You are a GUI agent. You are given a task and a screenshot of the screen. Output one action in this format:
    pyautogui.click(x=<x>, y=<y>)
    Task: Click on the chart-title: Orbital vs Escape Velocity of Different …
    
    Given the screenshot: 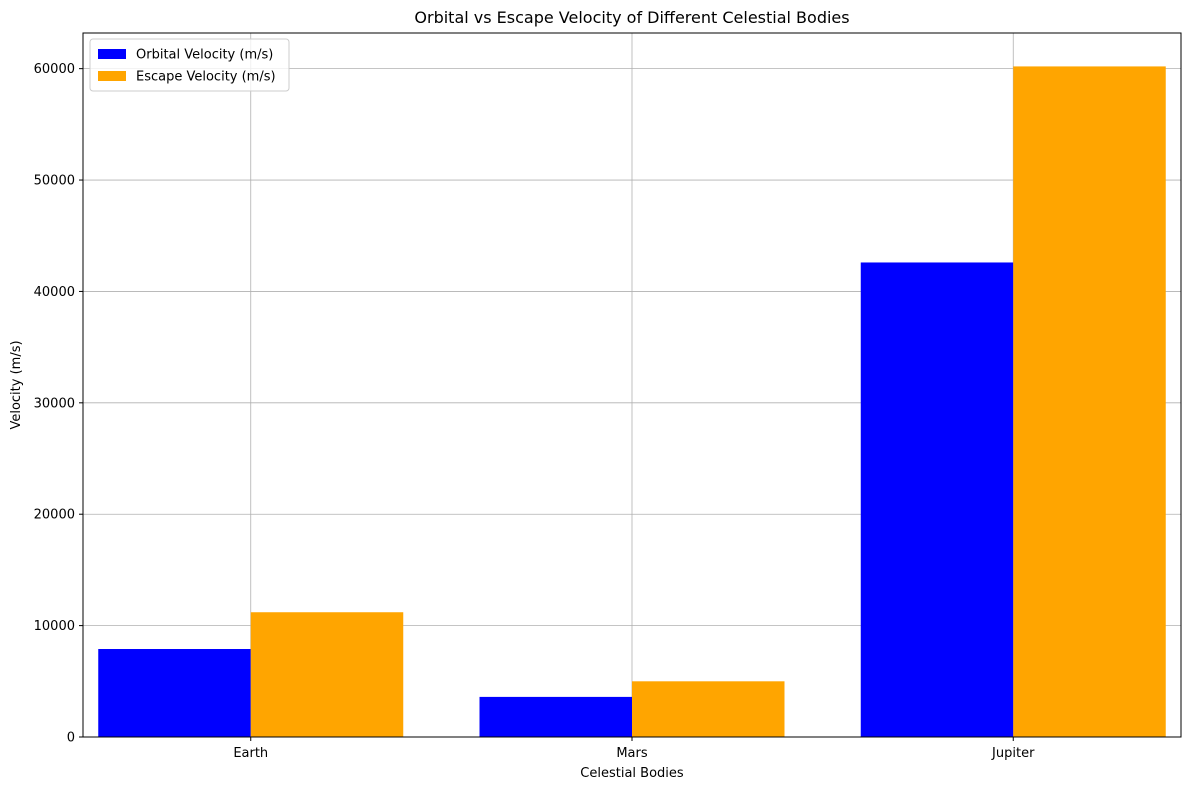 What is the action you would take?
    pyautogui.click(x=631, y=17)
    